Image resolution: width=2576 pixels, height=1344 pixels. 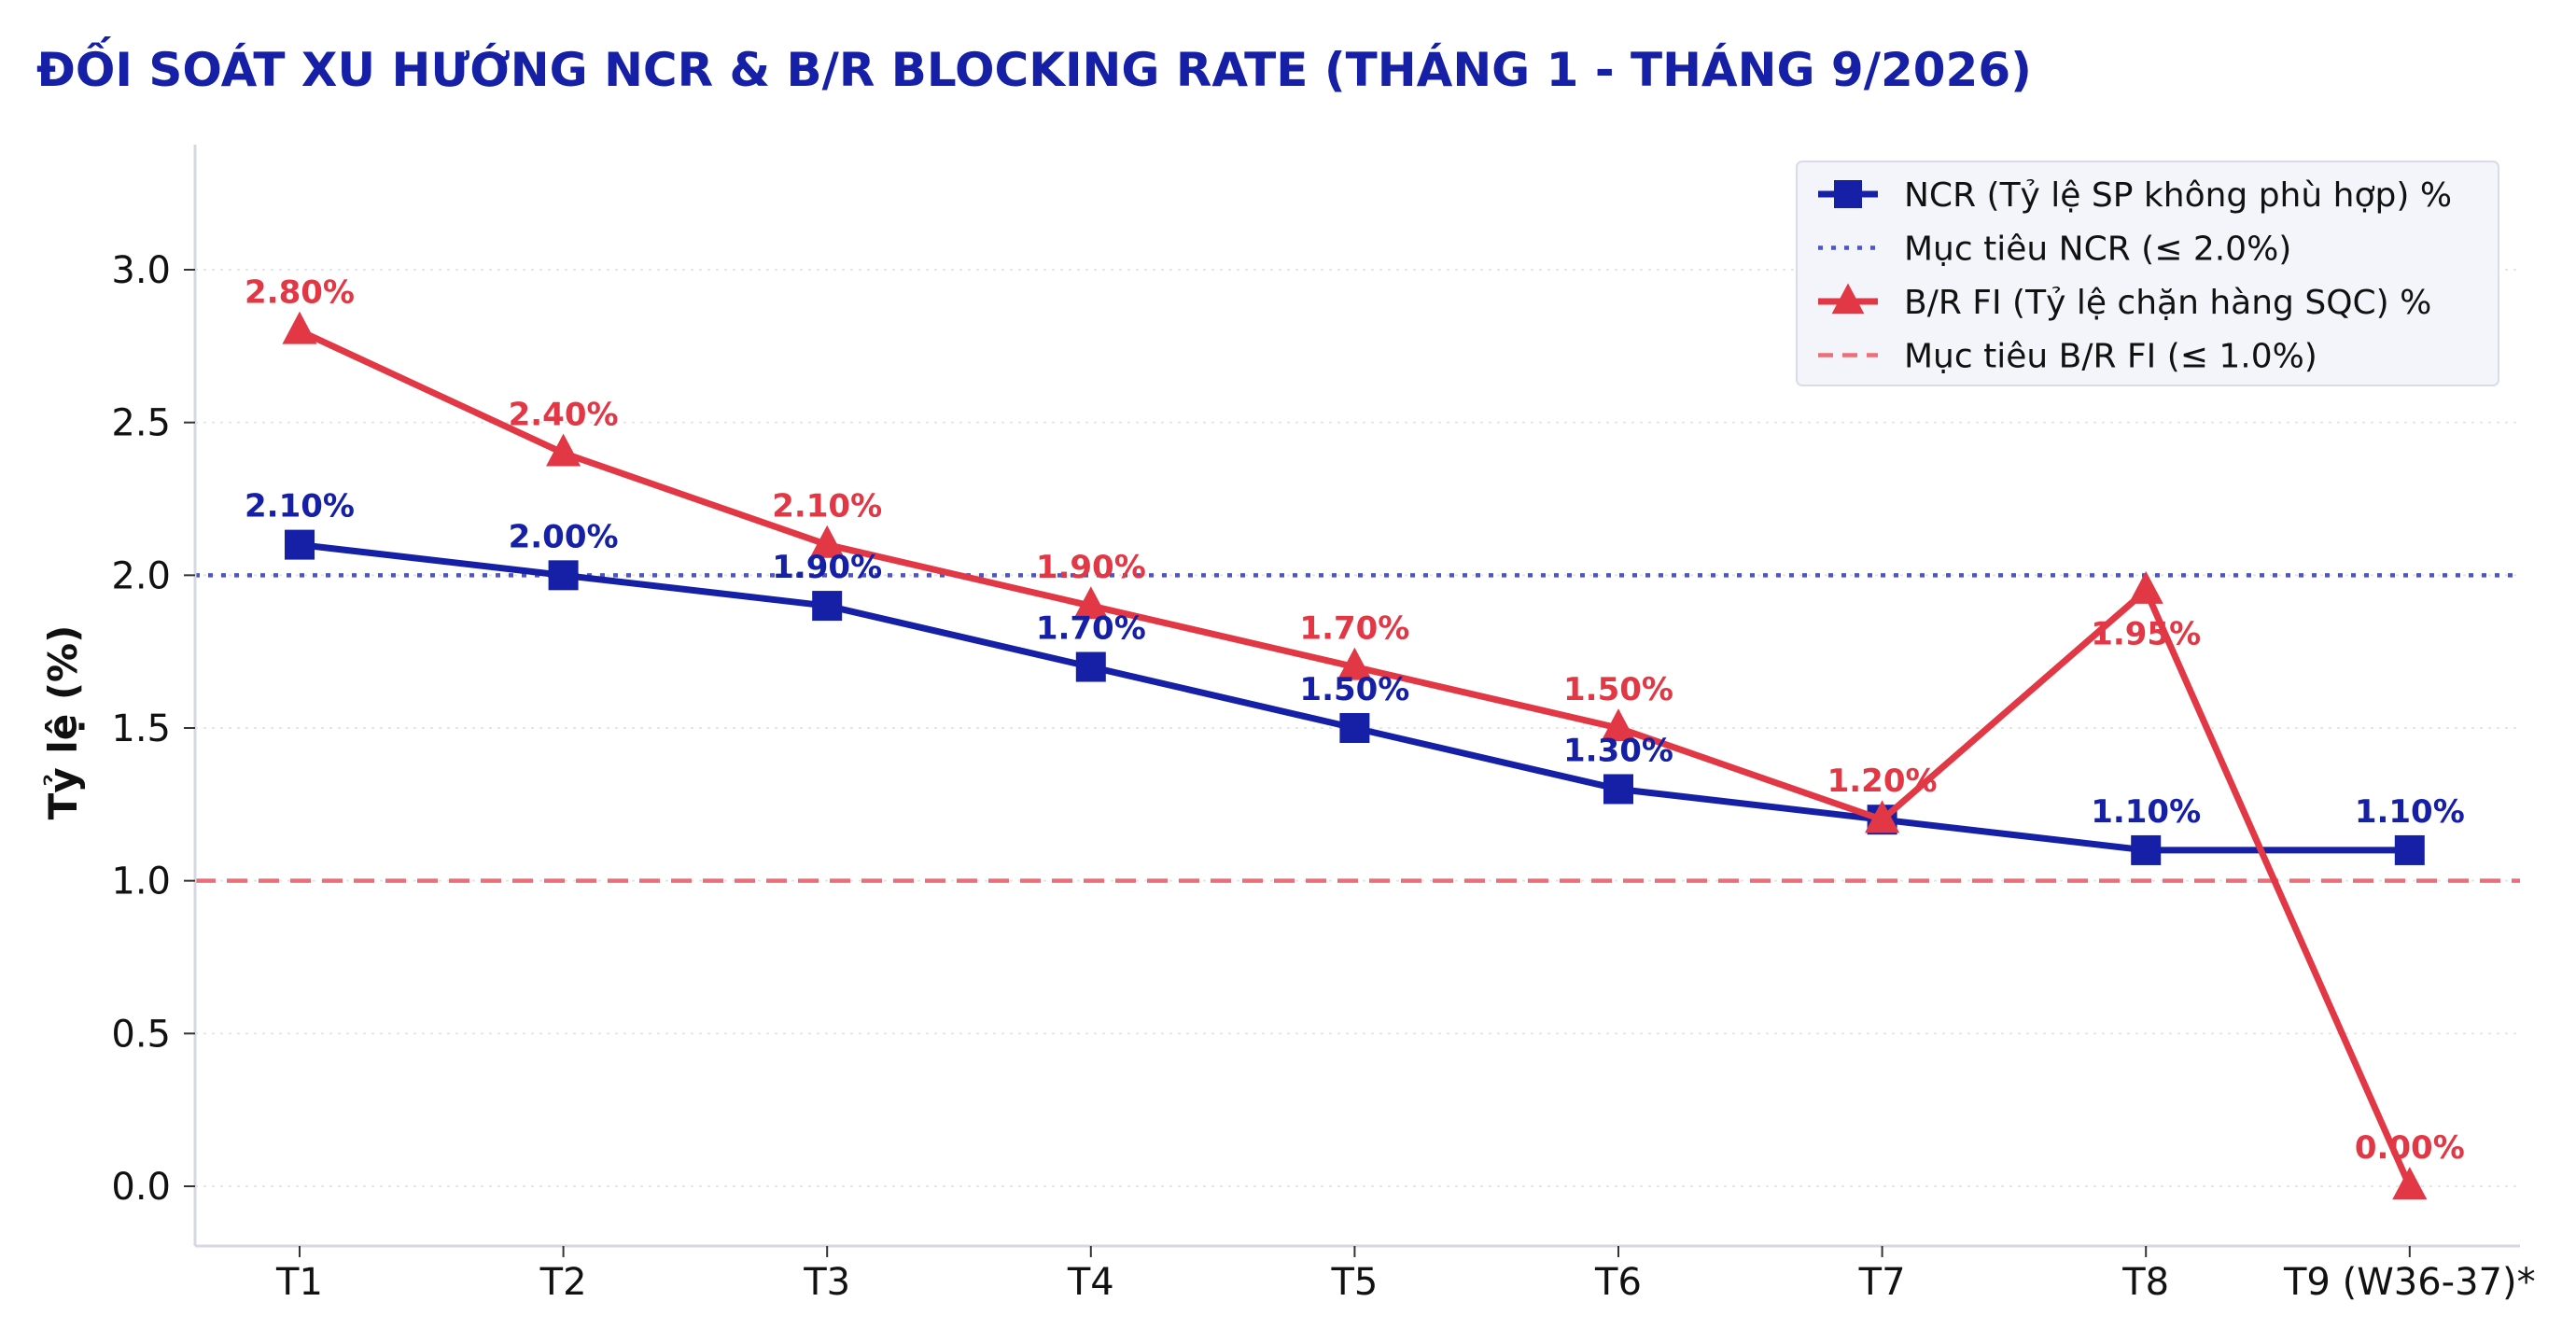 What do you see at coordinates (1882, 781) in the screenshot?
I see `data-label: 1.20%` at bounding box center [1882, 781].